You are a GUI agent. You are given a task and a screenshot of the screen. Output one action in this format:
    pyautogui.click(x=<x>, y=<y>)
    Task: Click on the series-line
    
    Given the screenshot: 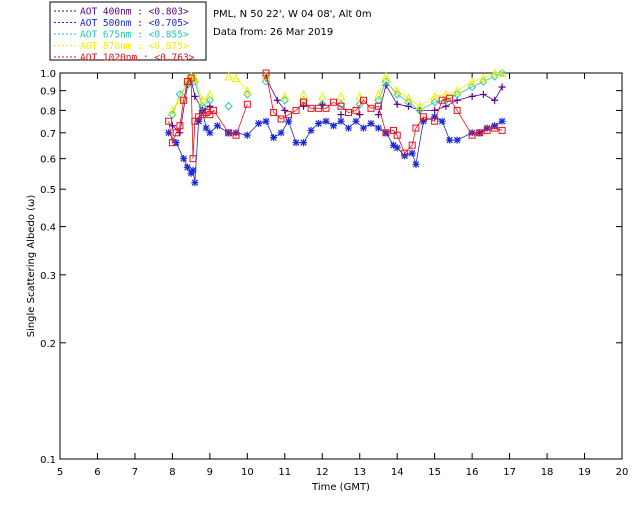 What is the action you would take?
    pyautogui.click(x=337, y=91)
    